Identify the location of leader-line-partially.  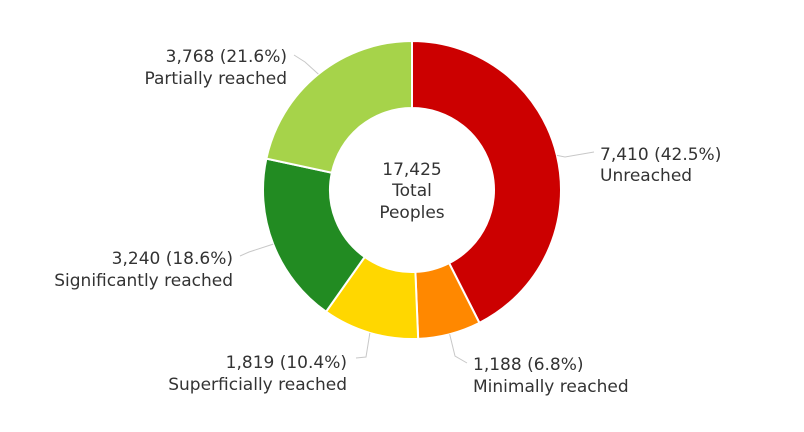
(306, 64).